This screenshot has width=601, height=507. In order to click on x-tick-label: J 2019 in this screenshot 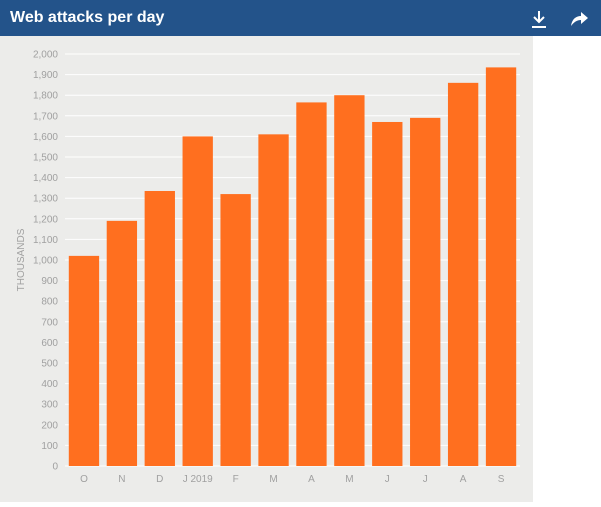, I will do `click(198, 479)`.